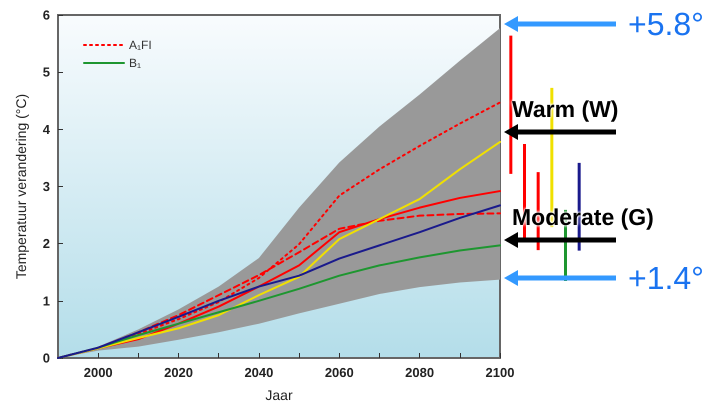 The width and height of the screenshot is (728, 407). I want to click on y-tick-label: 6, so click(46, 15).